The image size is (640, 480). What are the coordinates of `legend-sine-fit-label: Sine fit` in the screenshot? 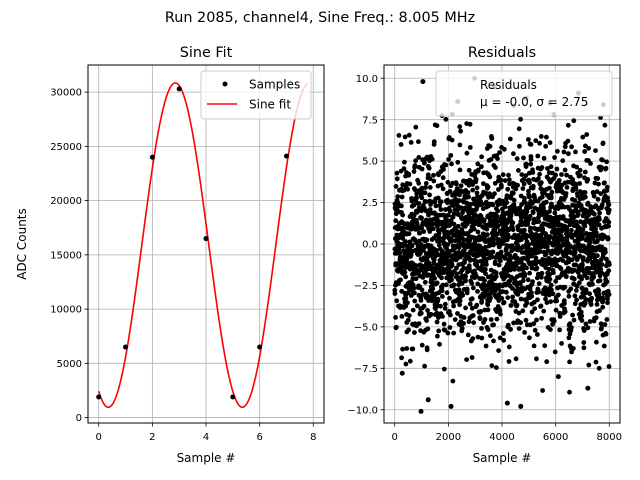 It's located at (270, 105).